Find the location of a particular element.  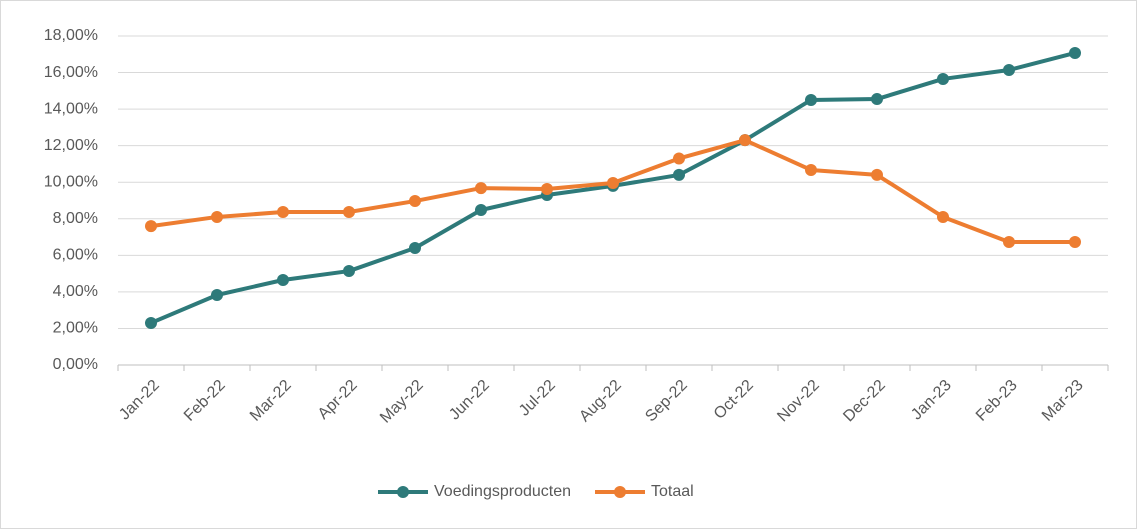

y-tick-label: 14,00% is located at coordinates (71, 108).